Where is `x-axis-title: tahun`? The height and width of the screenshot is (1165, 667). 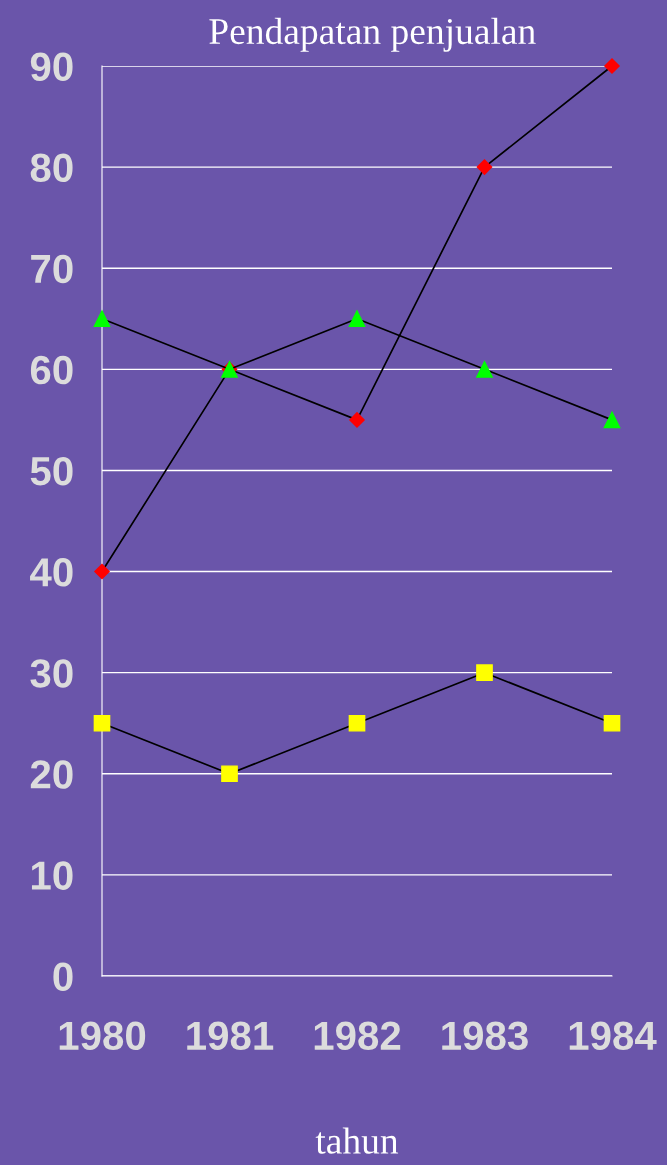 x-axis-title: tahun is located at coordinates (357, 1140).